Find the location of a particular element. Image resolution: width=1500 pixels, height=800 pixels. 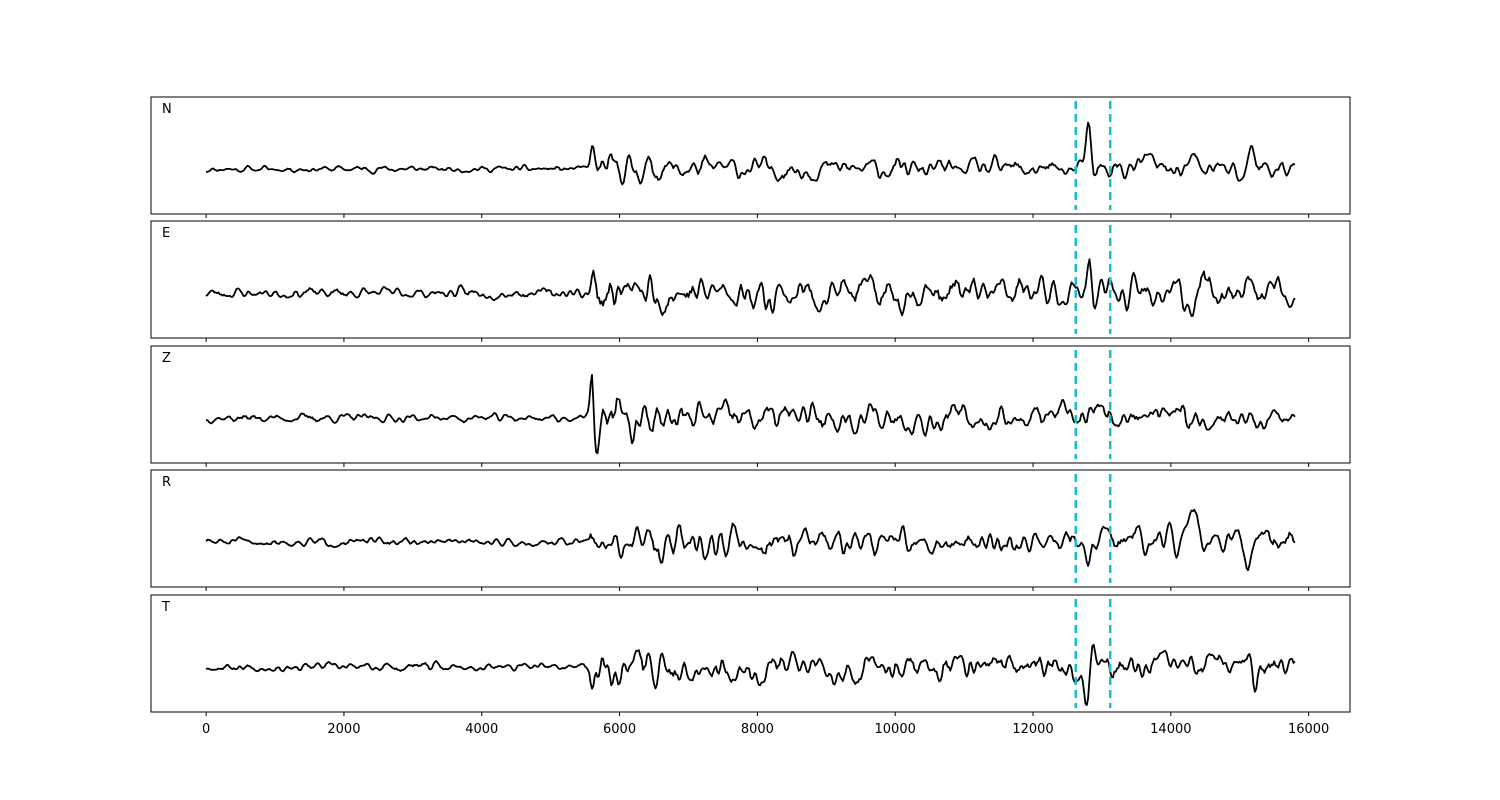

panel-label-e: E is located at coordinates (166, 233).